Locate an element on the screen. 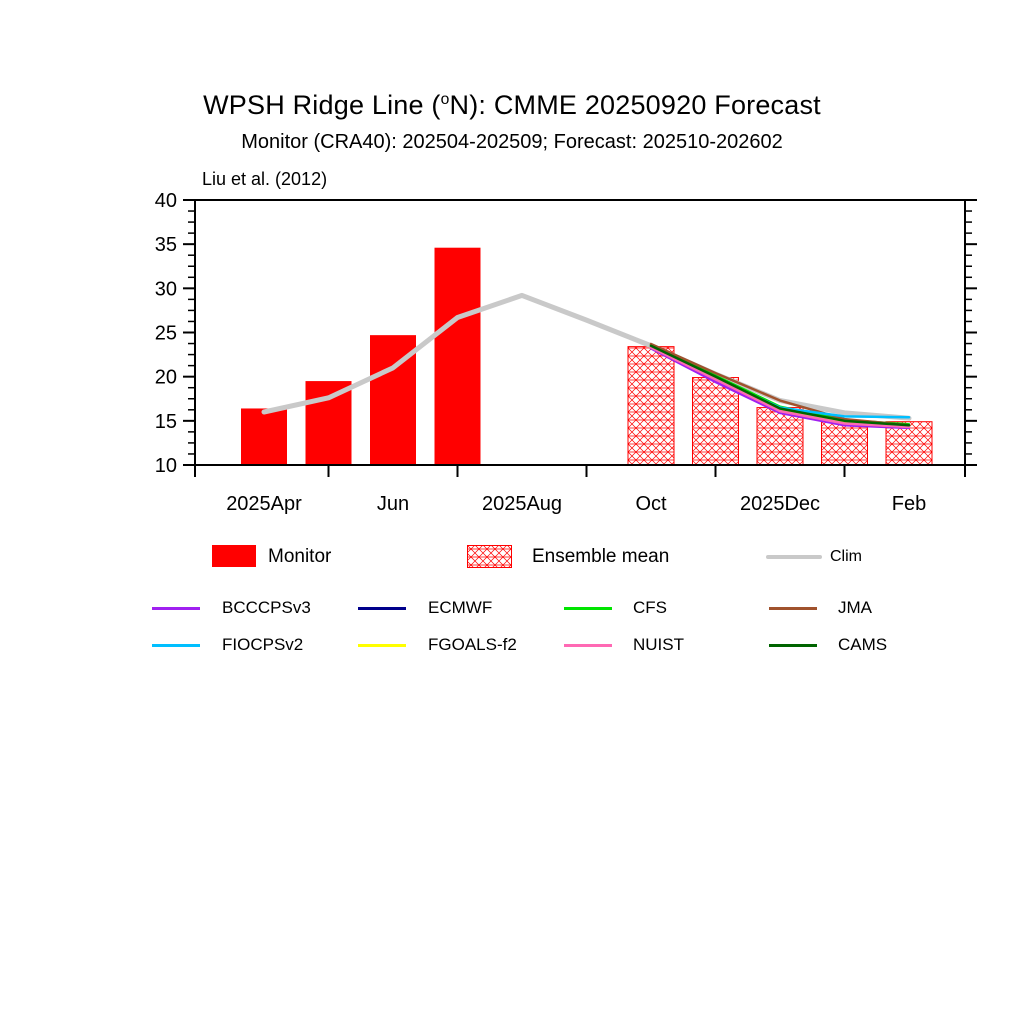 Image resolution: width=1024 pixels, height=1024 pixels. ensemble-mean-legend-label: Ensemble mean is located at coordinates (601, 556).